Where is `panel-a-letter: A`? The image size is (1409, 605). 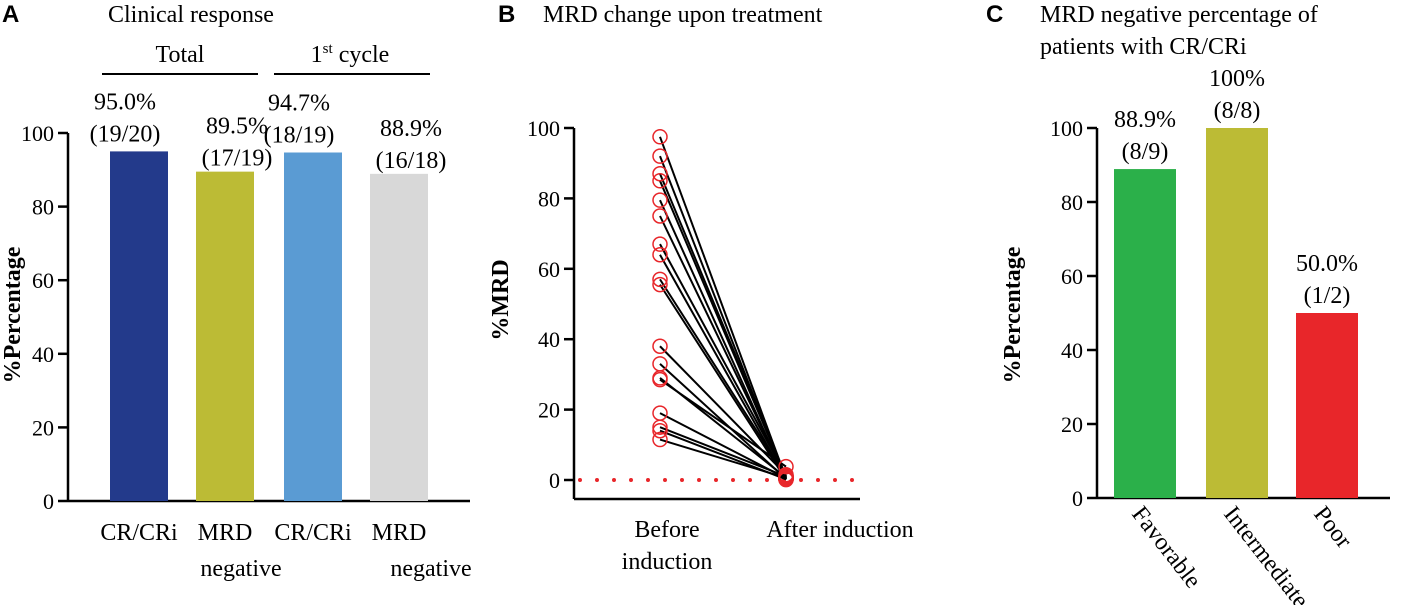 panel-a-letter: A is located at coordinates (10, 14).